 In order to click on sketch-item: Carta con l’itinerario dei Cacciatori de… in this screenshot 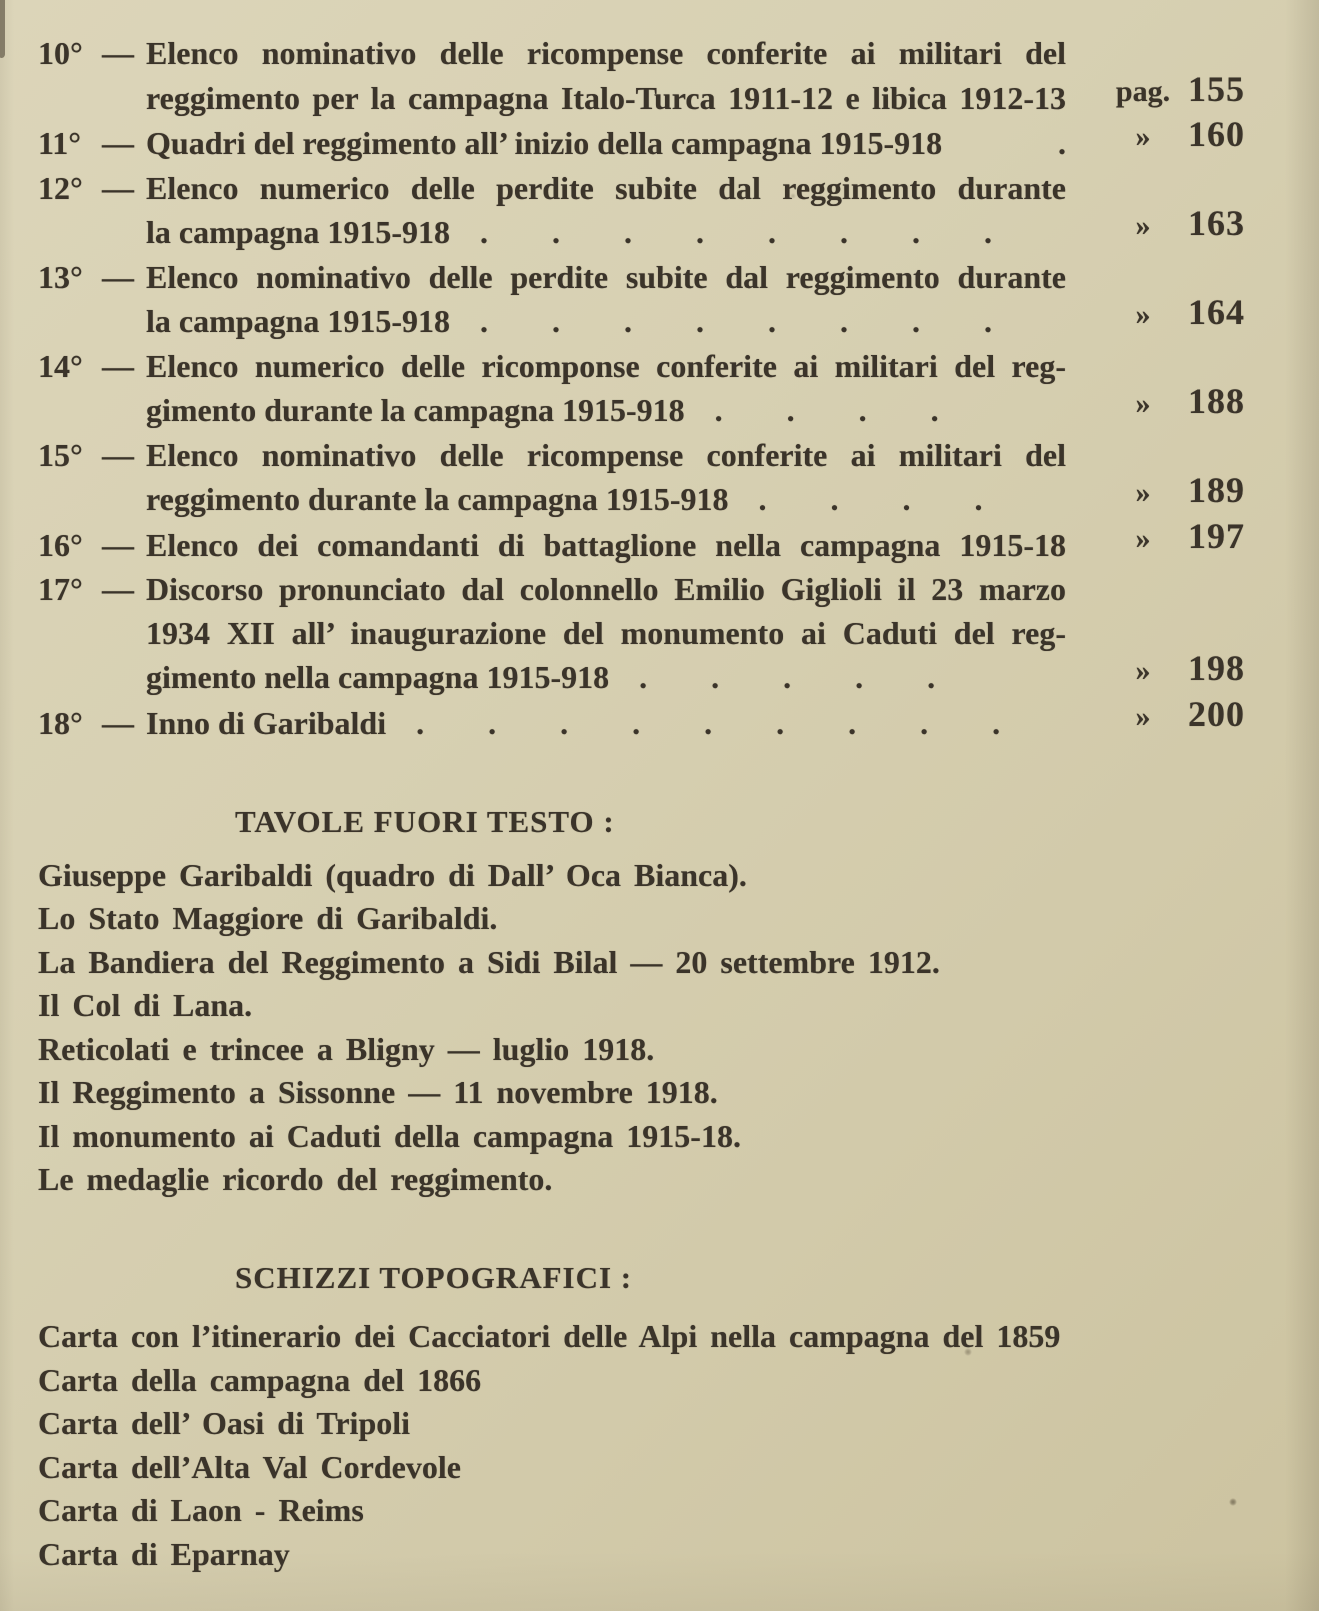, I will do `click(549, 1336)`.